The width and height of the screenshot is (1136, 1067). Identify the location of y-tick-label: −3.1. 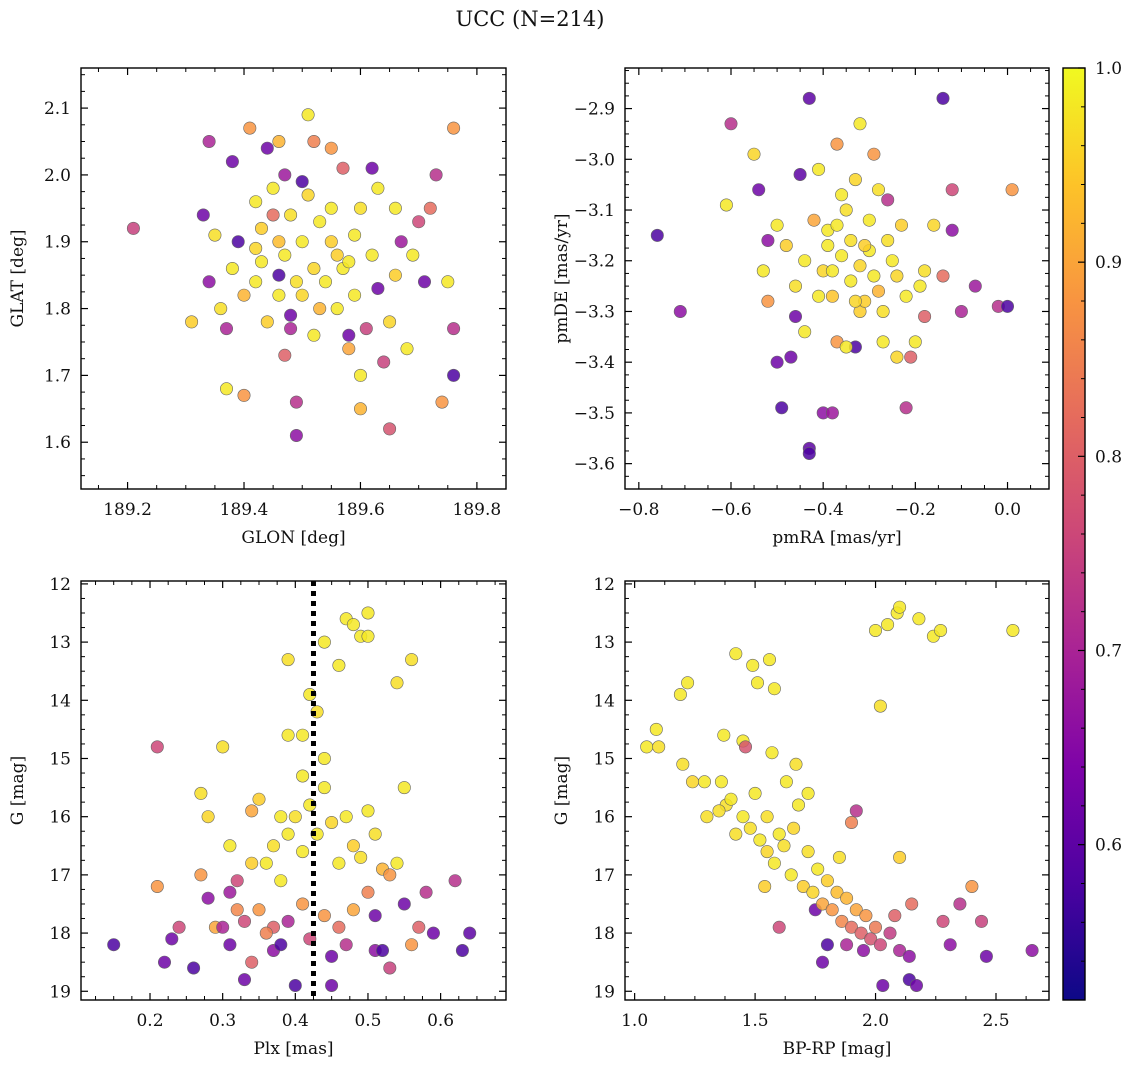
(594, 211).